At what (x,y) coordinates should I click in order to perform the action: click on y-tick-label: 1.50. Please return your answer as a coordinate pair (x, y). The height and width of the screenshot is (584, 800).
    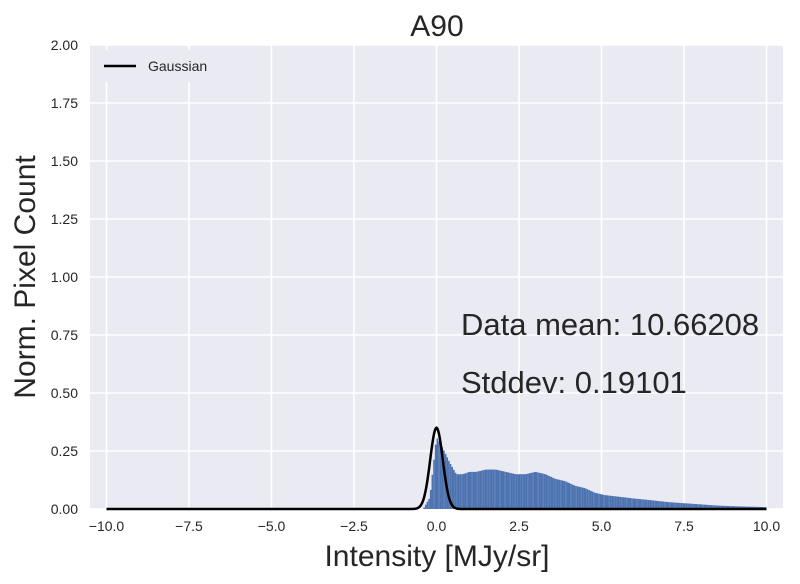
    Looking at the image, I should click on (64, 161).